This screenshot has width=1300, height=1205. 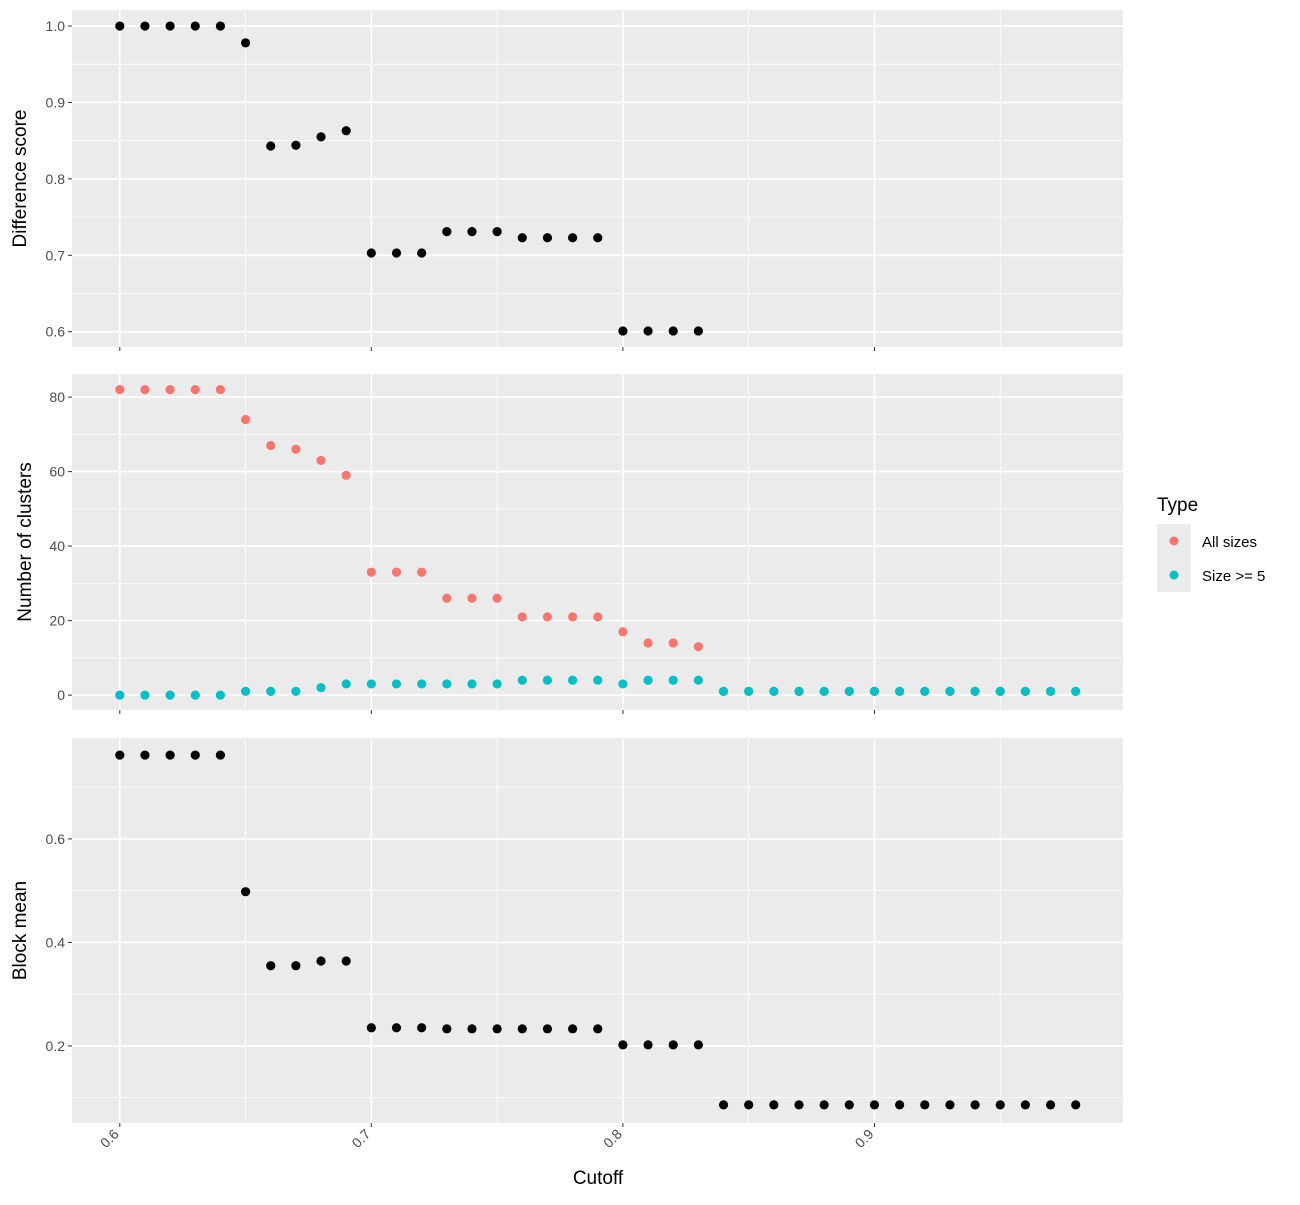 What do you see at coordinates (1211, 543) in the screenshot?
I see `legend: Type All sizes Size >= 5` at bounding box center [1211, 543].